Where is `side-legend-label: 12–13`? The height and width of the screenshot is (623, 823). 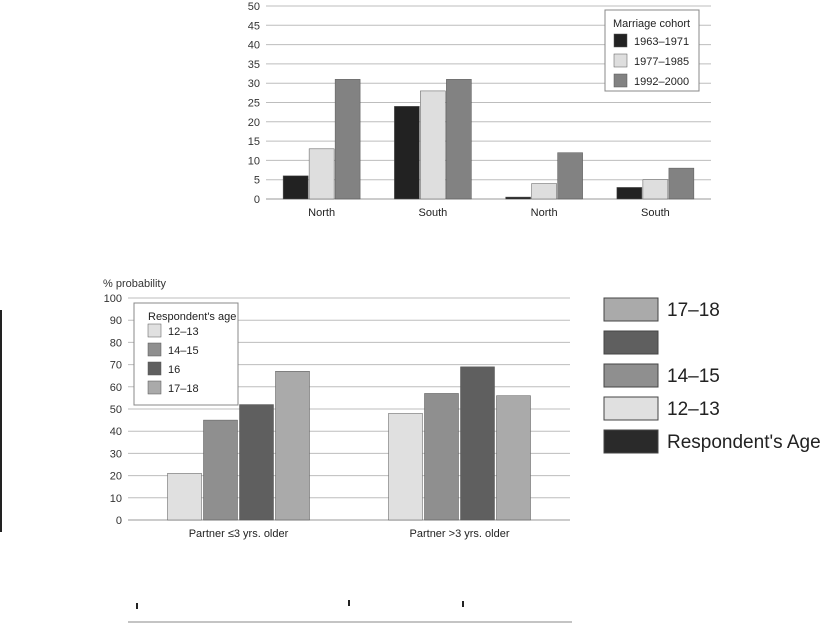
side-legend-label: 12–13 is located at coordinates (693, 409).